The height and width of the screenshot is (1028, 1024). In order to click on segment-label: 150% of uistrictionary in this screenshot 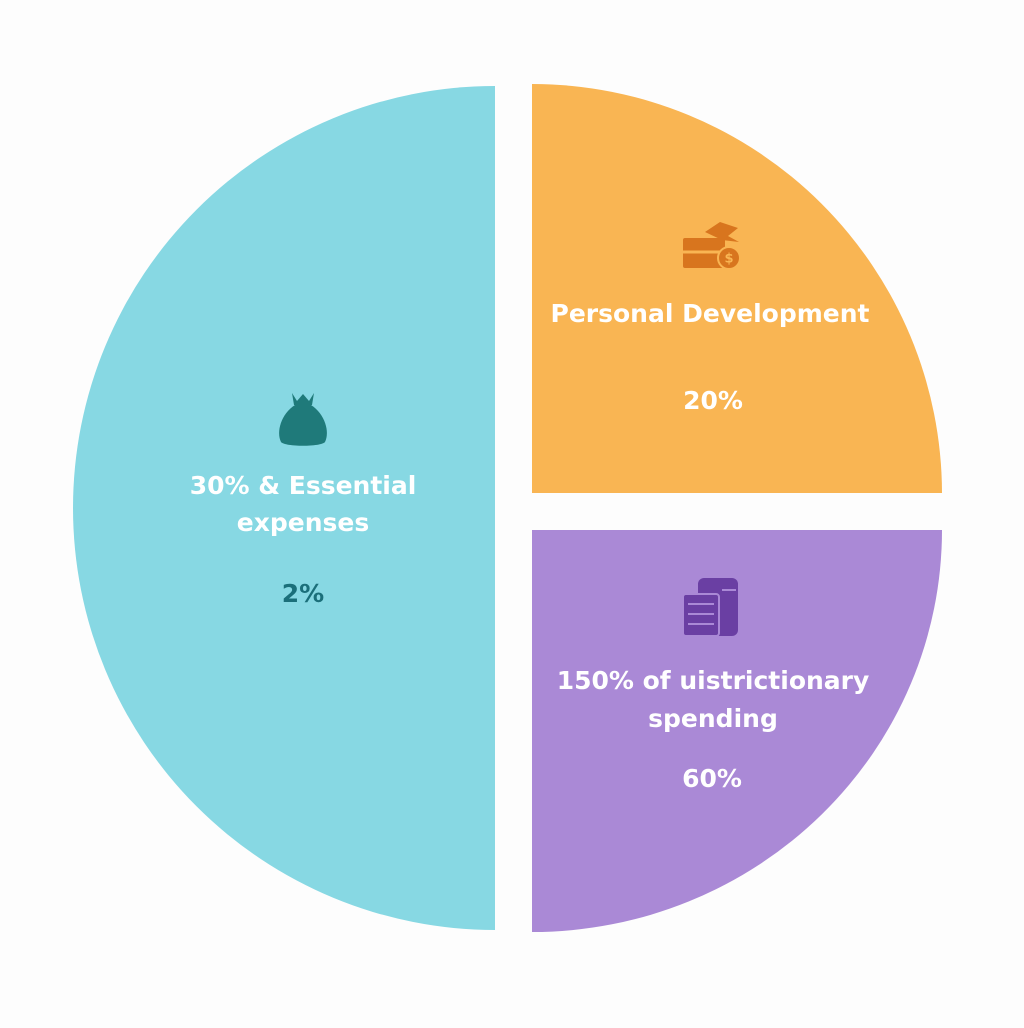, I will do `click(713, 680)`.